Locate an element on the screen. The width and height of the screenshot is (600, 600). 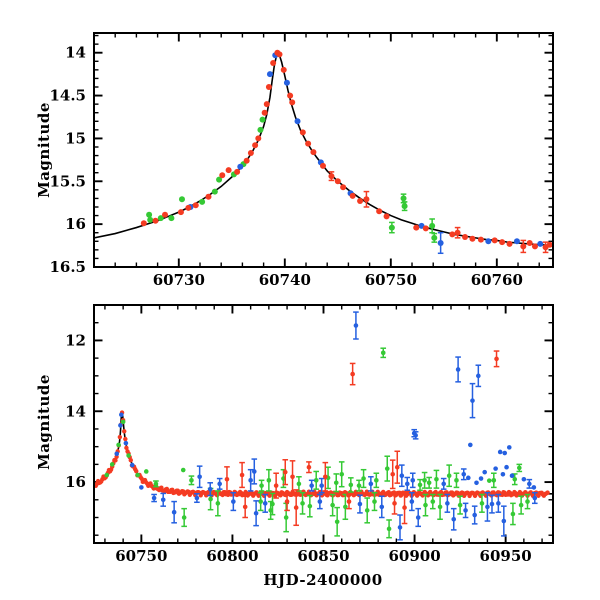
svg-text: 60850 is located at coordinates (323, 556).